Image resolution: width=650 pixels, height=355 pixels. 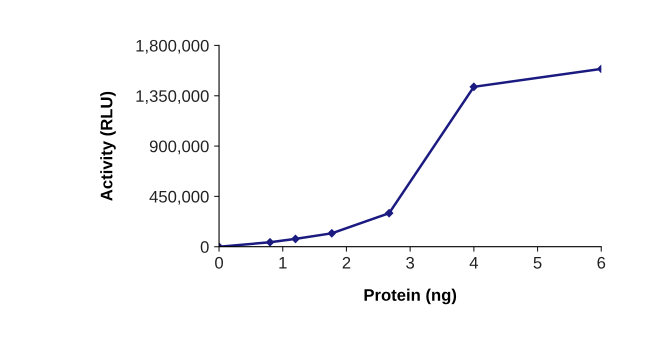 What do you see at coordinates (179, 197) in the screenshot?
I see `y-tick-label: 450,000` at bounding box center [179, 197].